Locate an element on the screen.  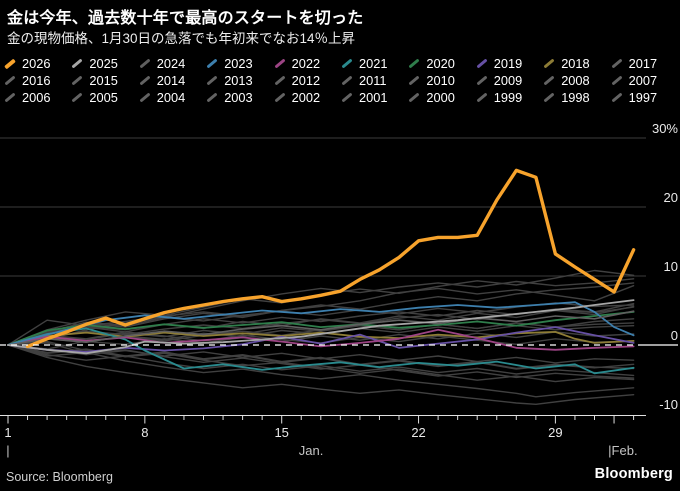
x-tick-label: 1 is located at coordinates (7, 432).